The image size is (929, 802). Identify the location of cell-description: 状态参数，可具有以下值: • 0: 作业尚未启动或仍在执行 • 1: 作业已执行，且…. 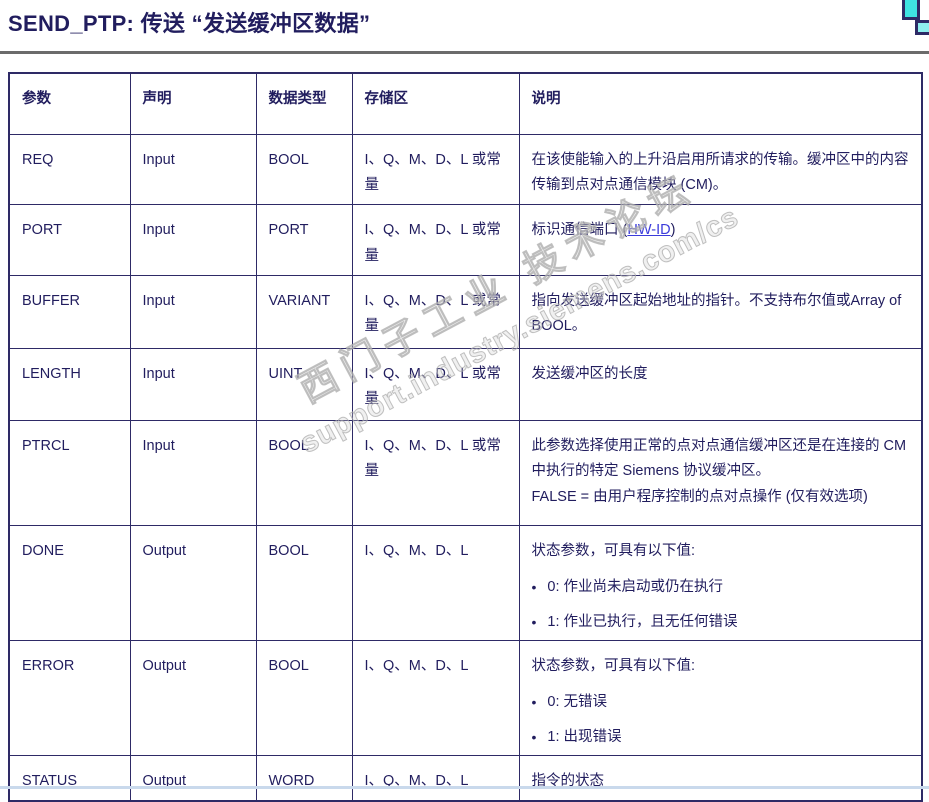
(720, 583).